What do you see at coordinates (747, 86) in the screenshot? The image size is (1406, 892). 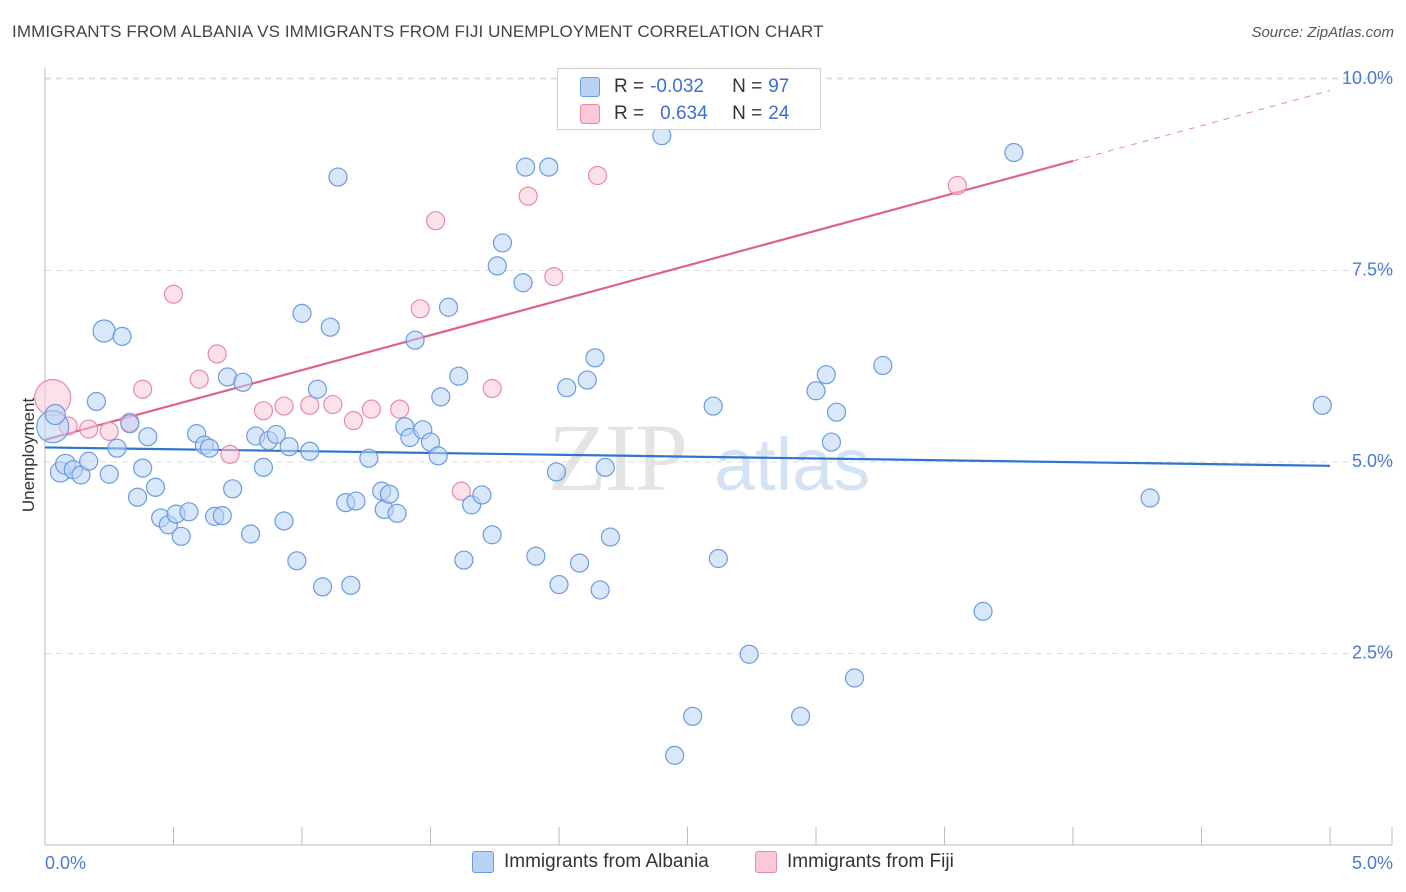 I see `legend-n-label: N =` at bounding box center [747, 86].